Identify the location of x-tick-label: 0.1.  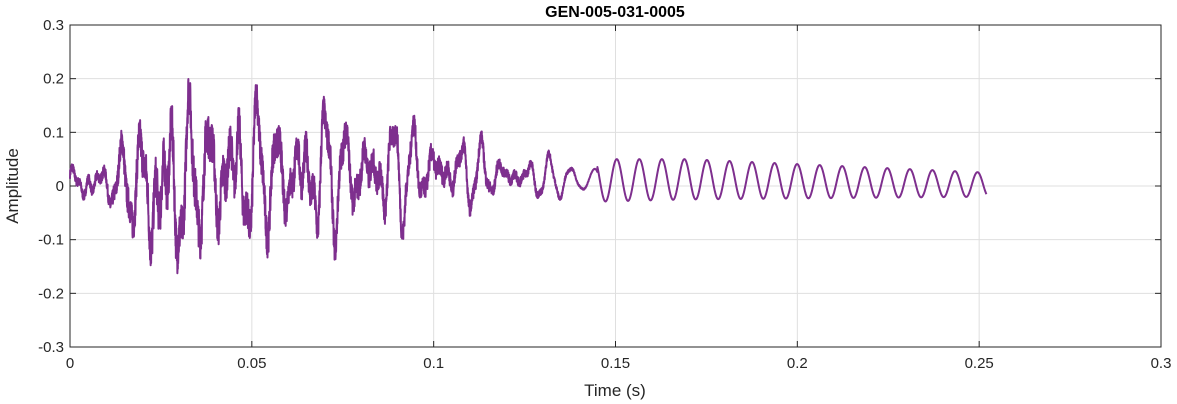
(433, 363).